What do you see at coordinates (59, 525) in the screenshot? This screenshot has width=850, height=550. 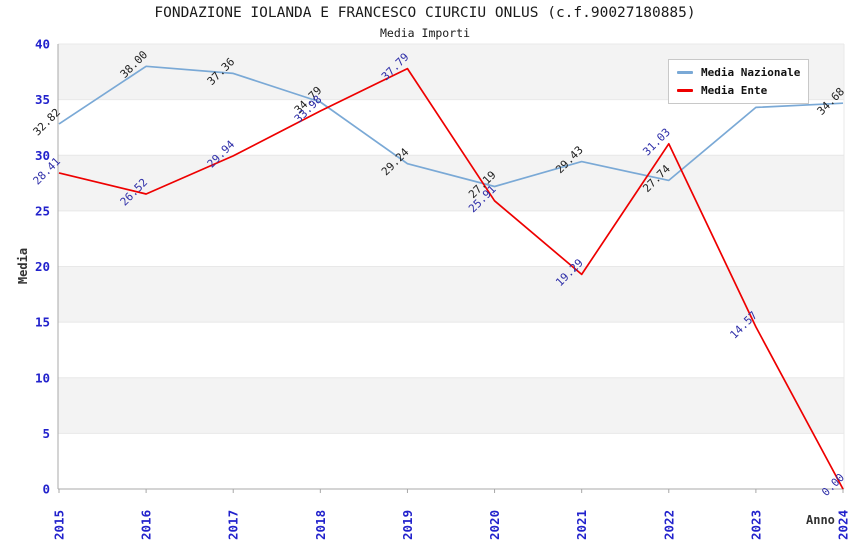 I see `x-tick-label: 2015` at bounding box center [59, 525].